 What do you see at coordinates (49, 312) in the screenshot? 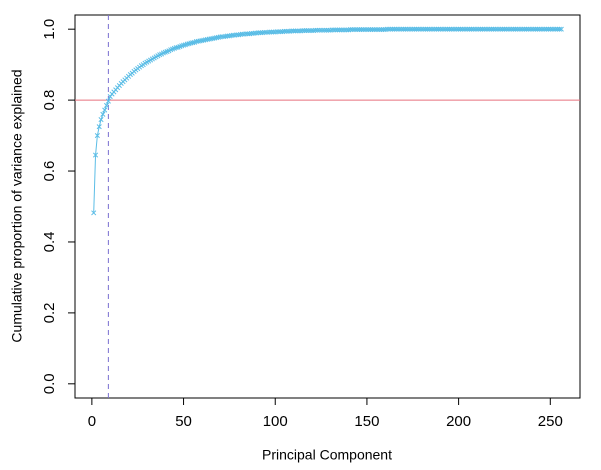
I see `y-tick-label: 0.2` at bounding box center [49, 312].